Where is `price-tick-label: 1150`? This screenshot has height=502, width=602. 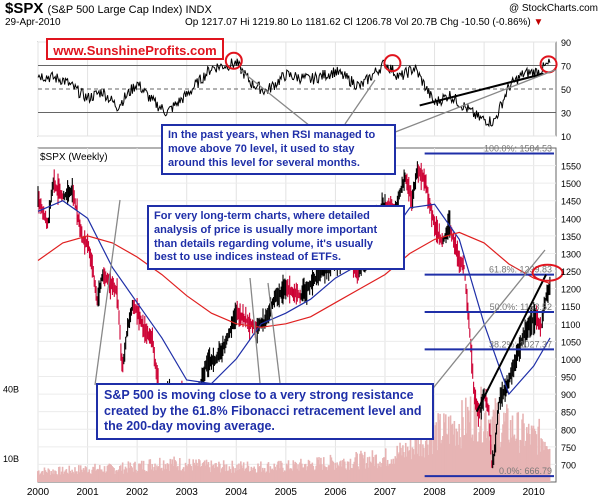
price-tick-label: 1150 is located at coordinates (570, 307).